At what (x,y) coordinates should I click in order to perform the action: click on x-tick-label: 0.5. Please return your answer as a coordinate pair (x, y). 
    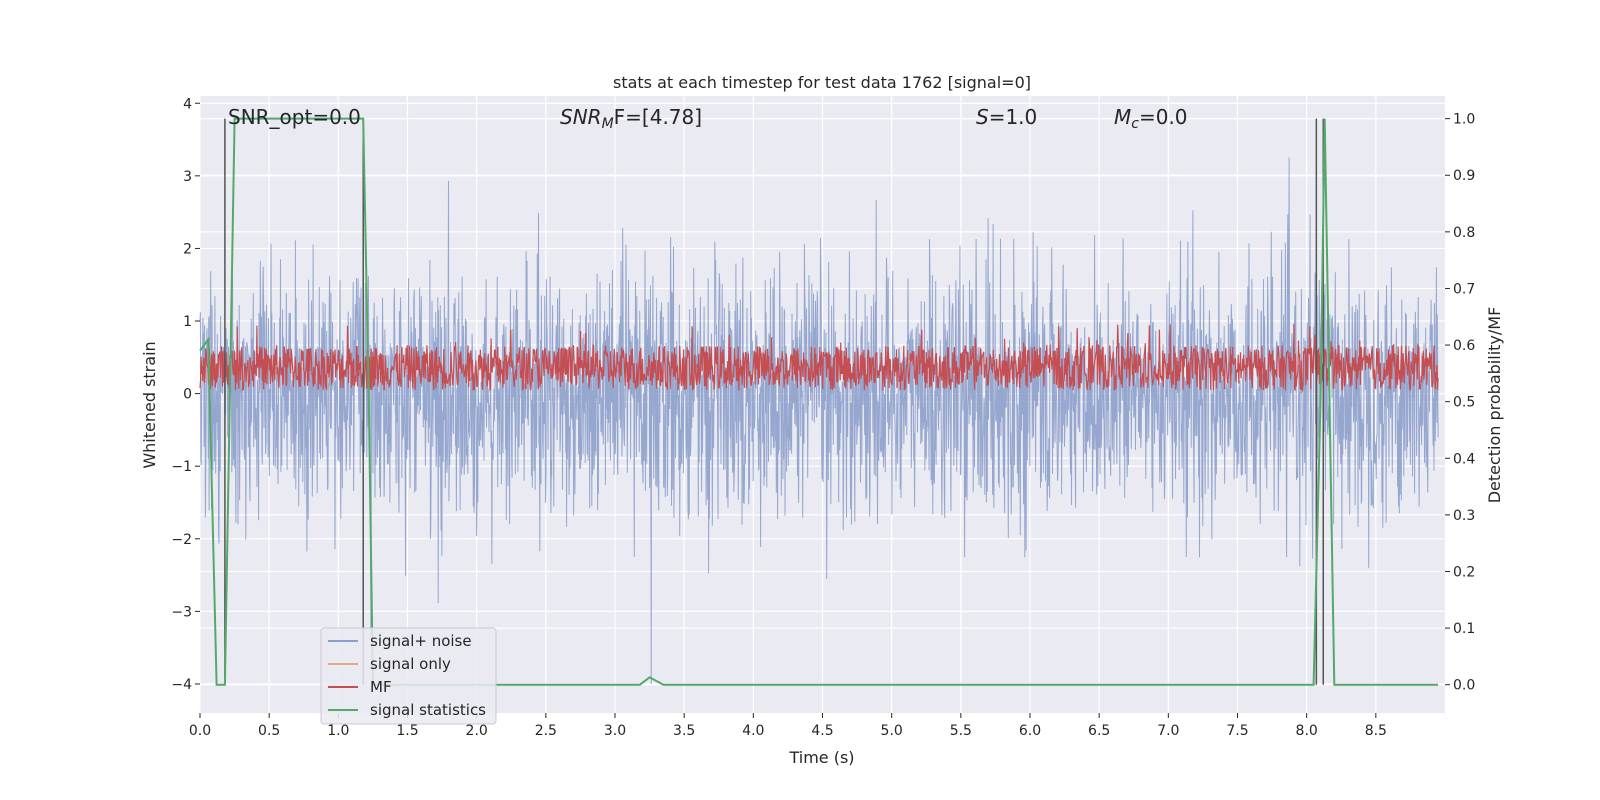
    Looking at the image, I should click on (269, 731).